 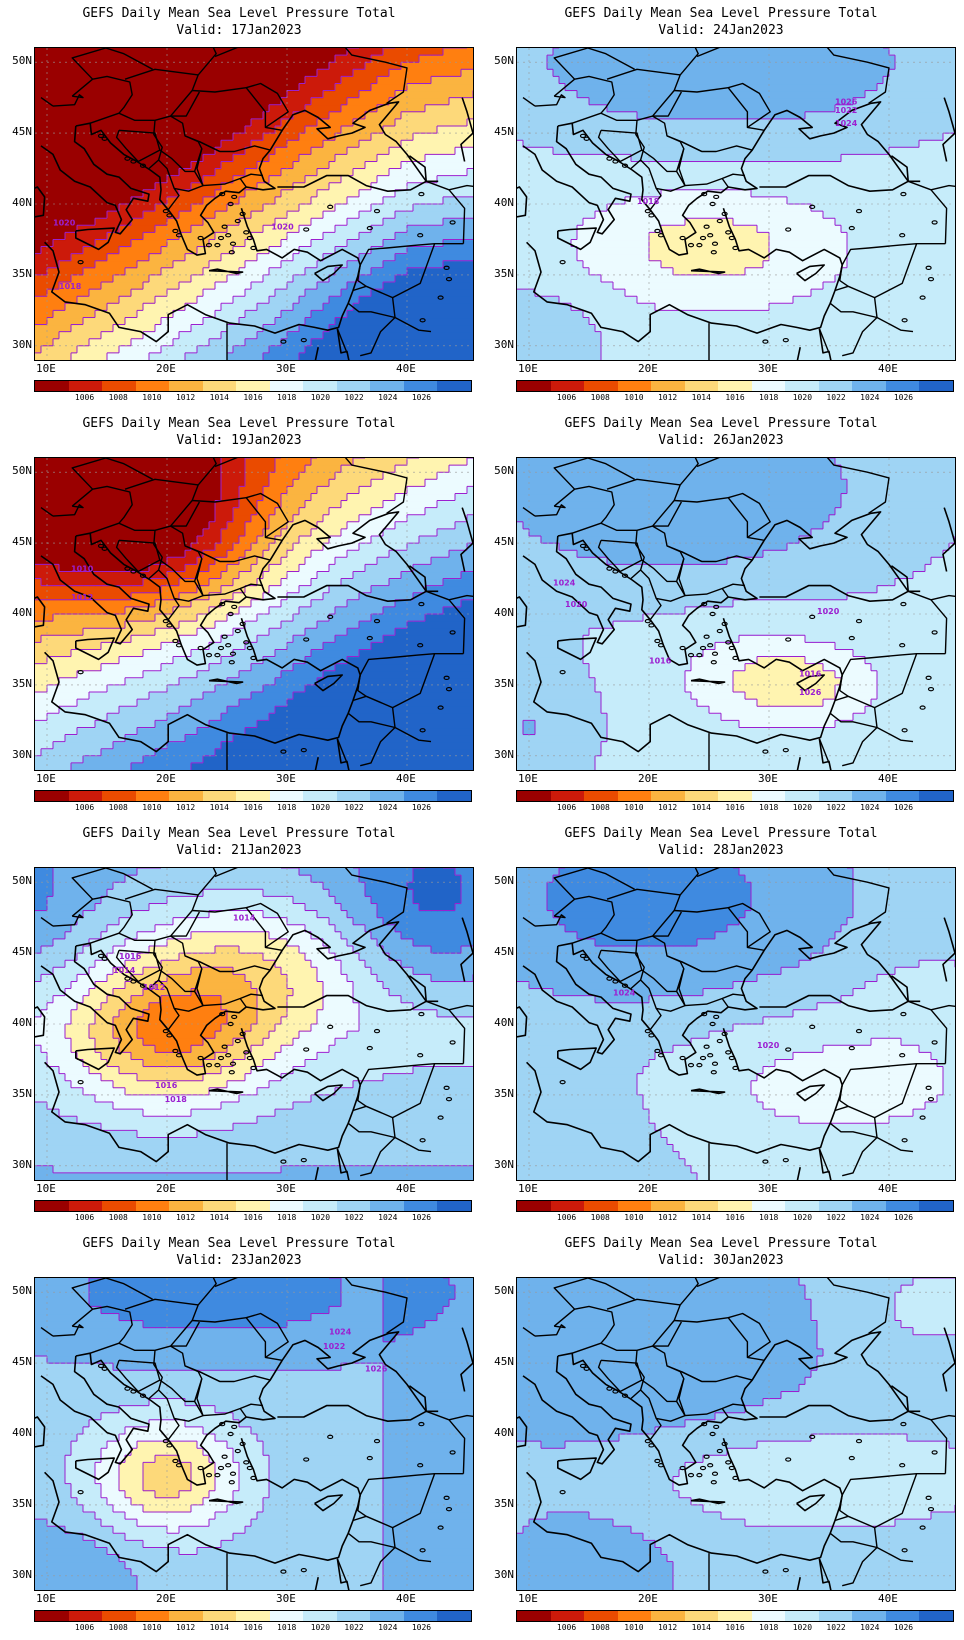 What do you see at coordinates (320, 386) in the screenshot?
I see `colorbar-swatch` at bounding box center [320, 386].